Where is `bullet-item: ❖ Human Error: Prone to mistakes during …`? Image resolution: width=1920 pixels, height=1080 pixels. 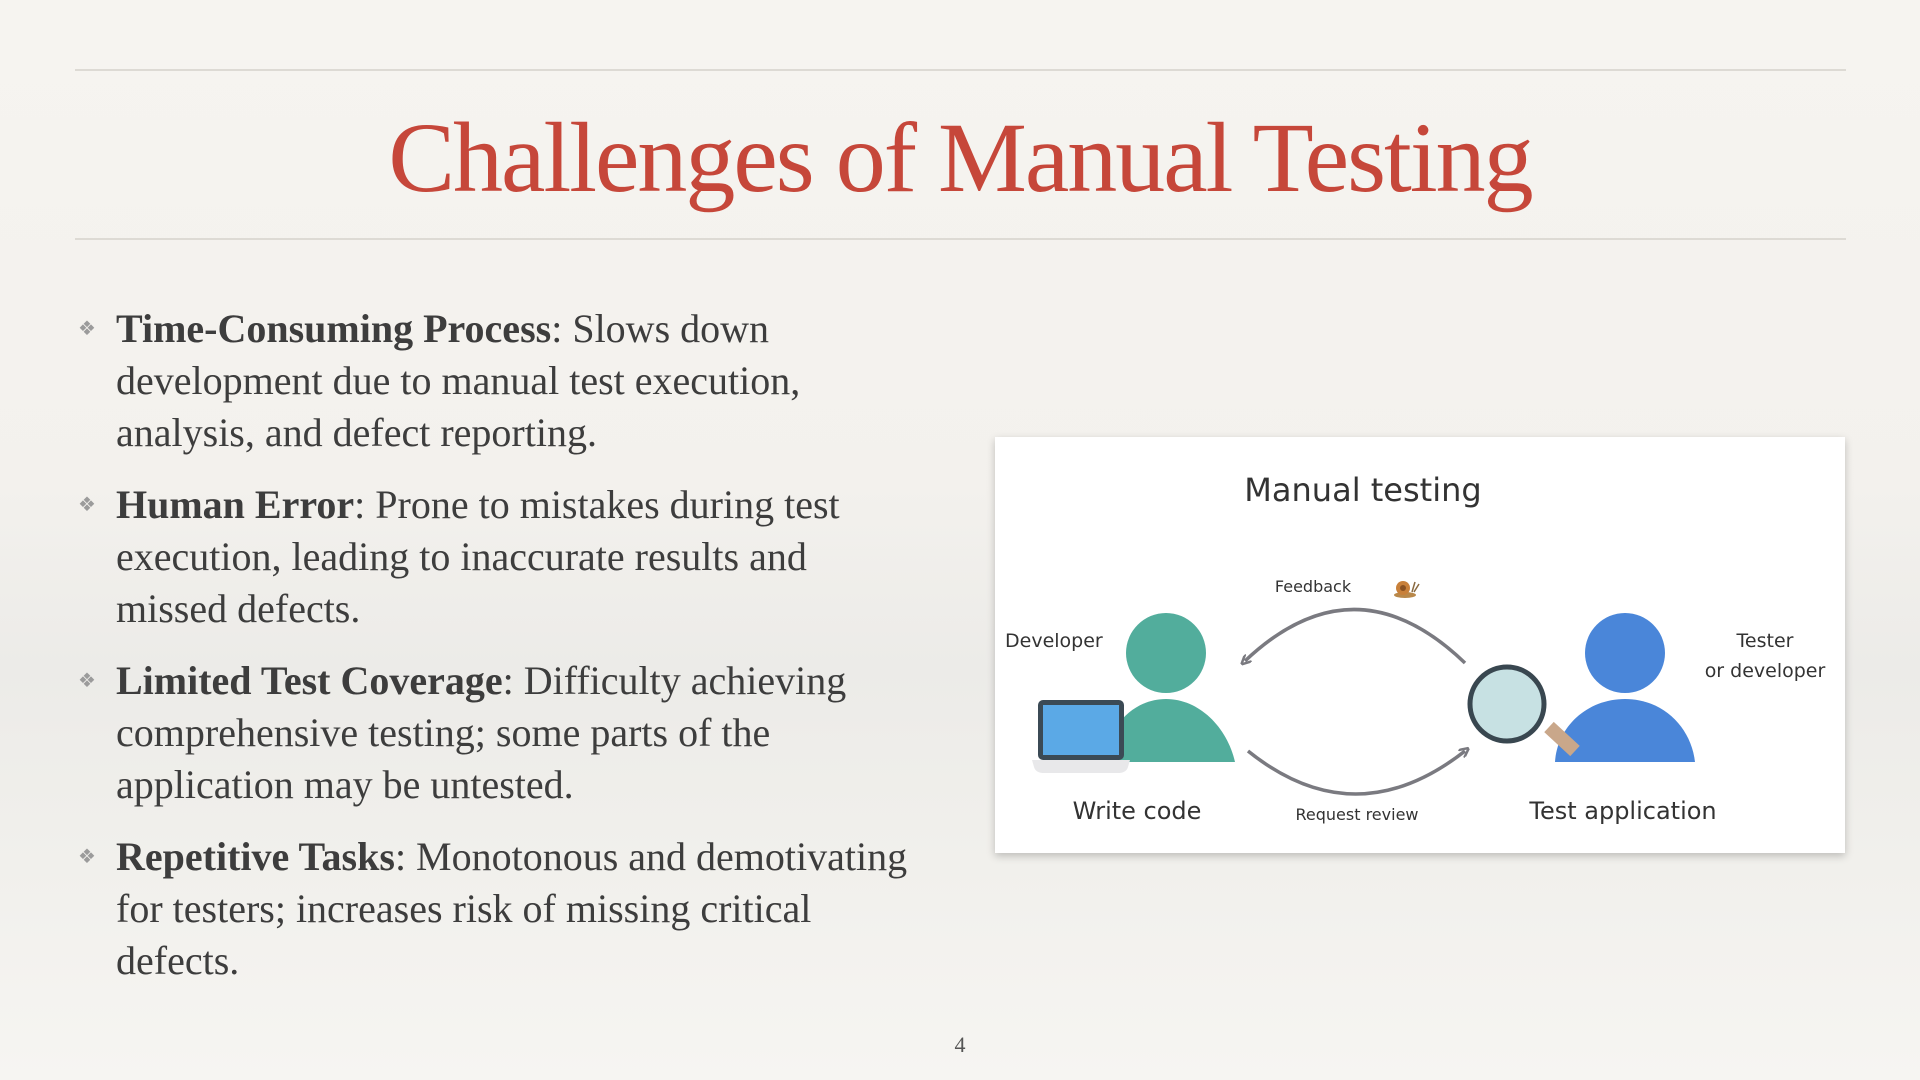
bullet-item: ❖ Human Error: Prone to mistakes during … is located at coordinates (498, 557).